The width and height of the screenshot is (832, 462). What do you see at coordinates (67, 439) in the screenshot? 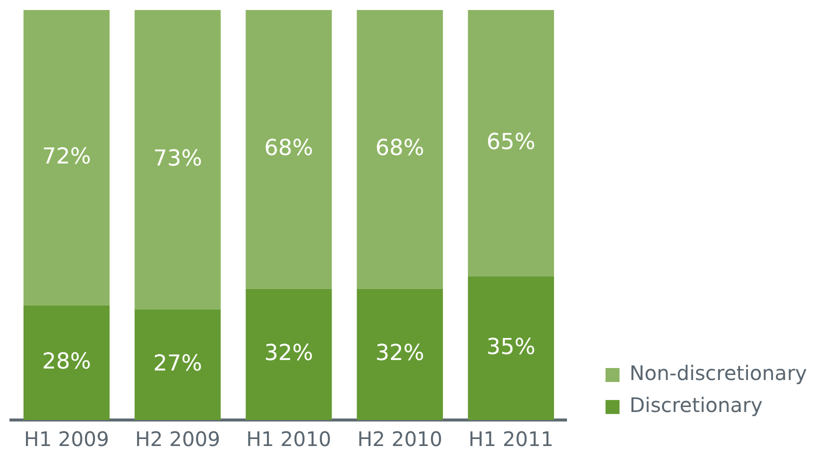
I see `x-tick-label: H1 2009` at bounding box center [67, 439].